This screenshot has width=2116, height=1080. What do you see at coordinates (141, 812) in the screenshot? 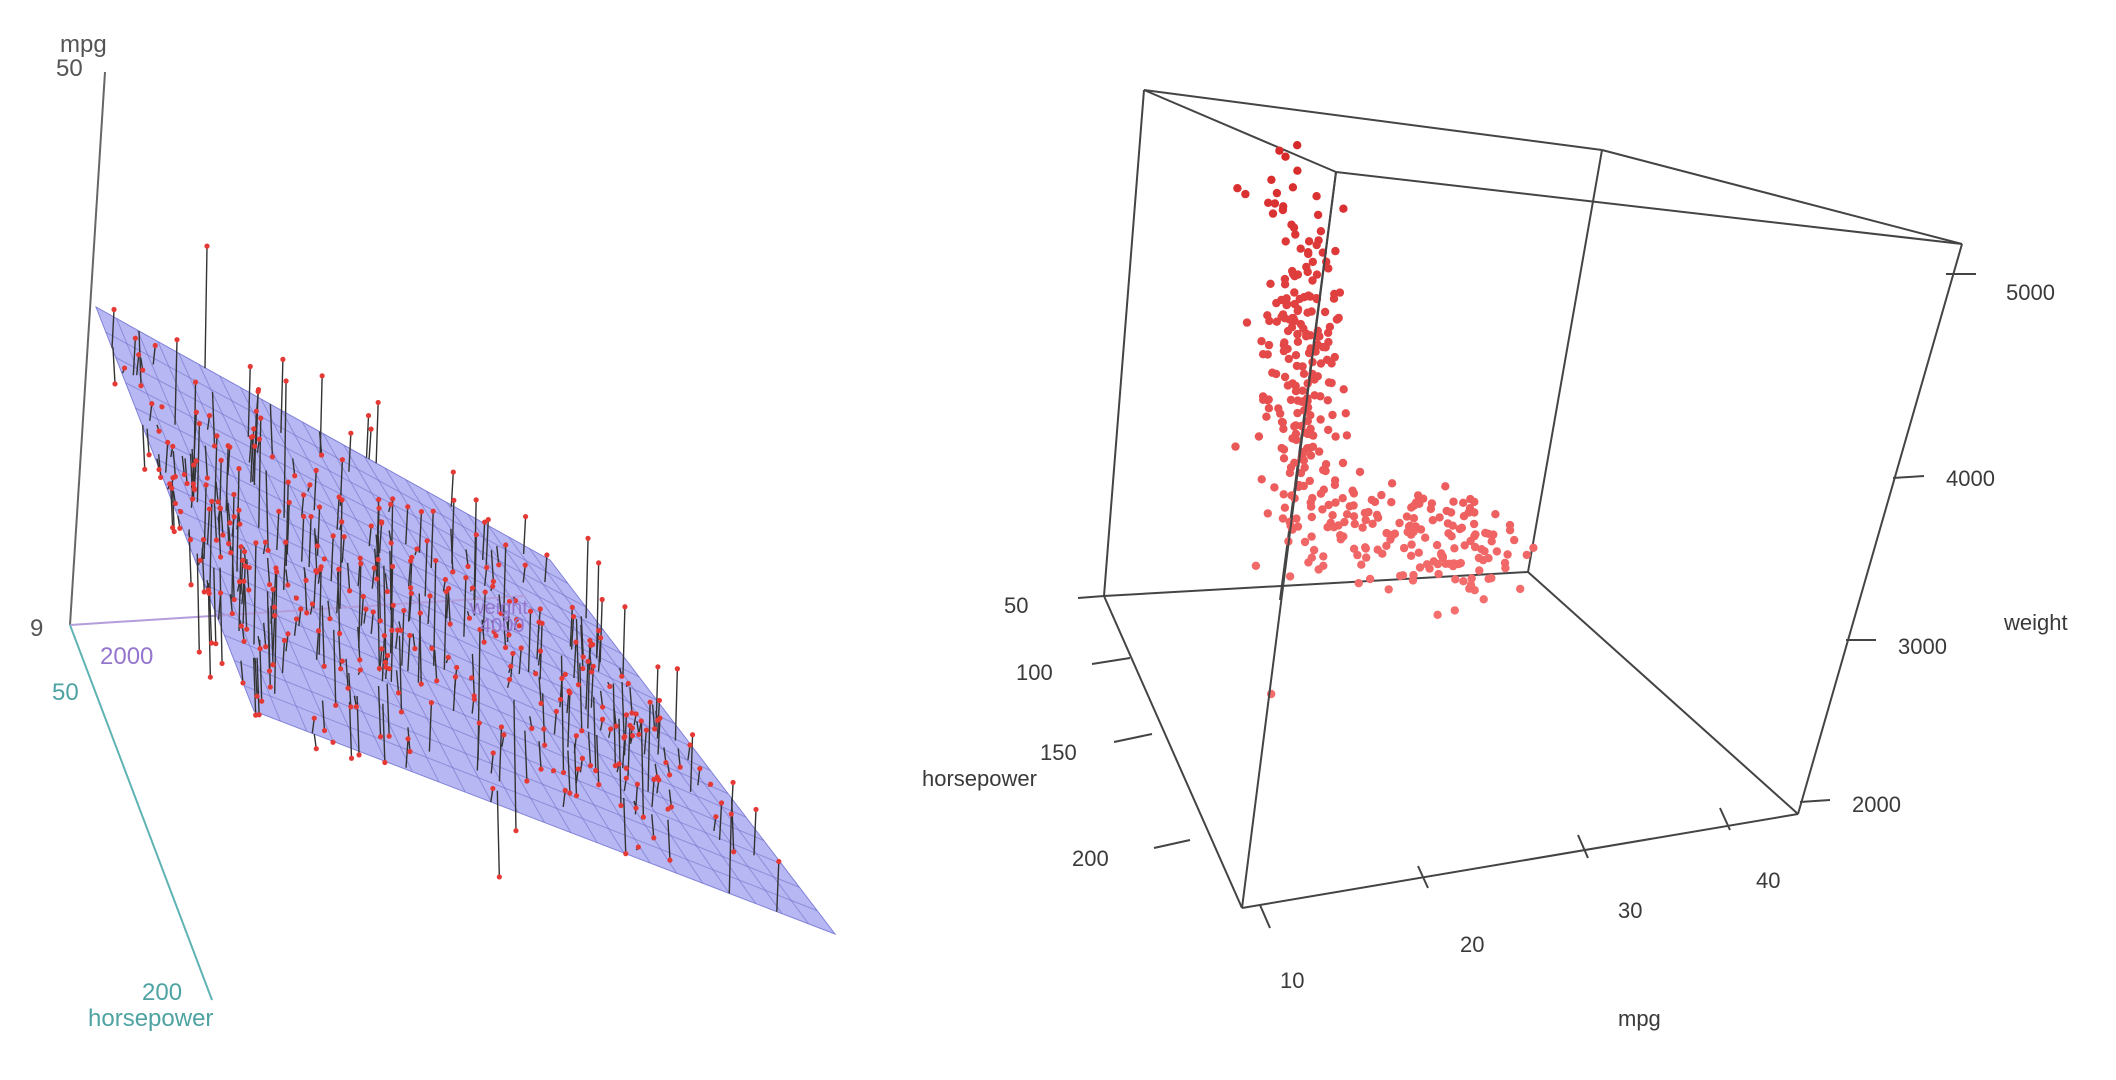
I see `horsepower-axis-line` at bounding box center [141, 812].